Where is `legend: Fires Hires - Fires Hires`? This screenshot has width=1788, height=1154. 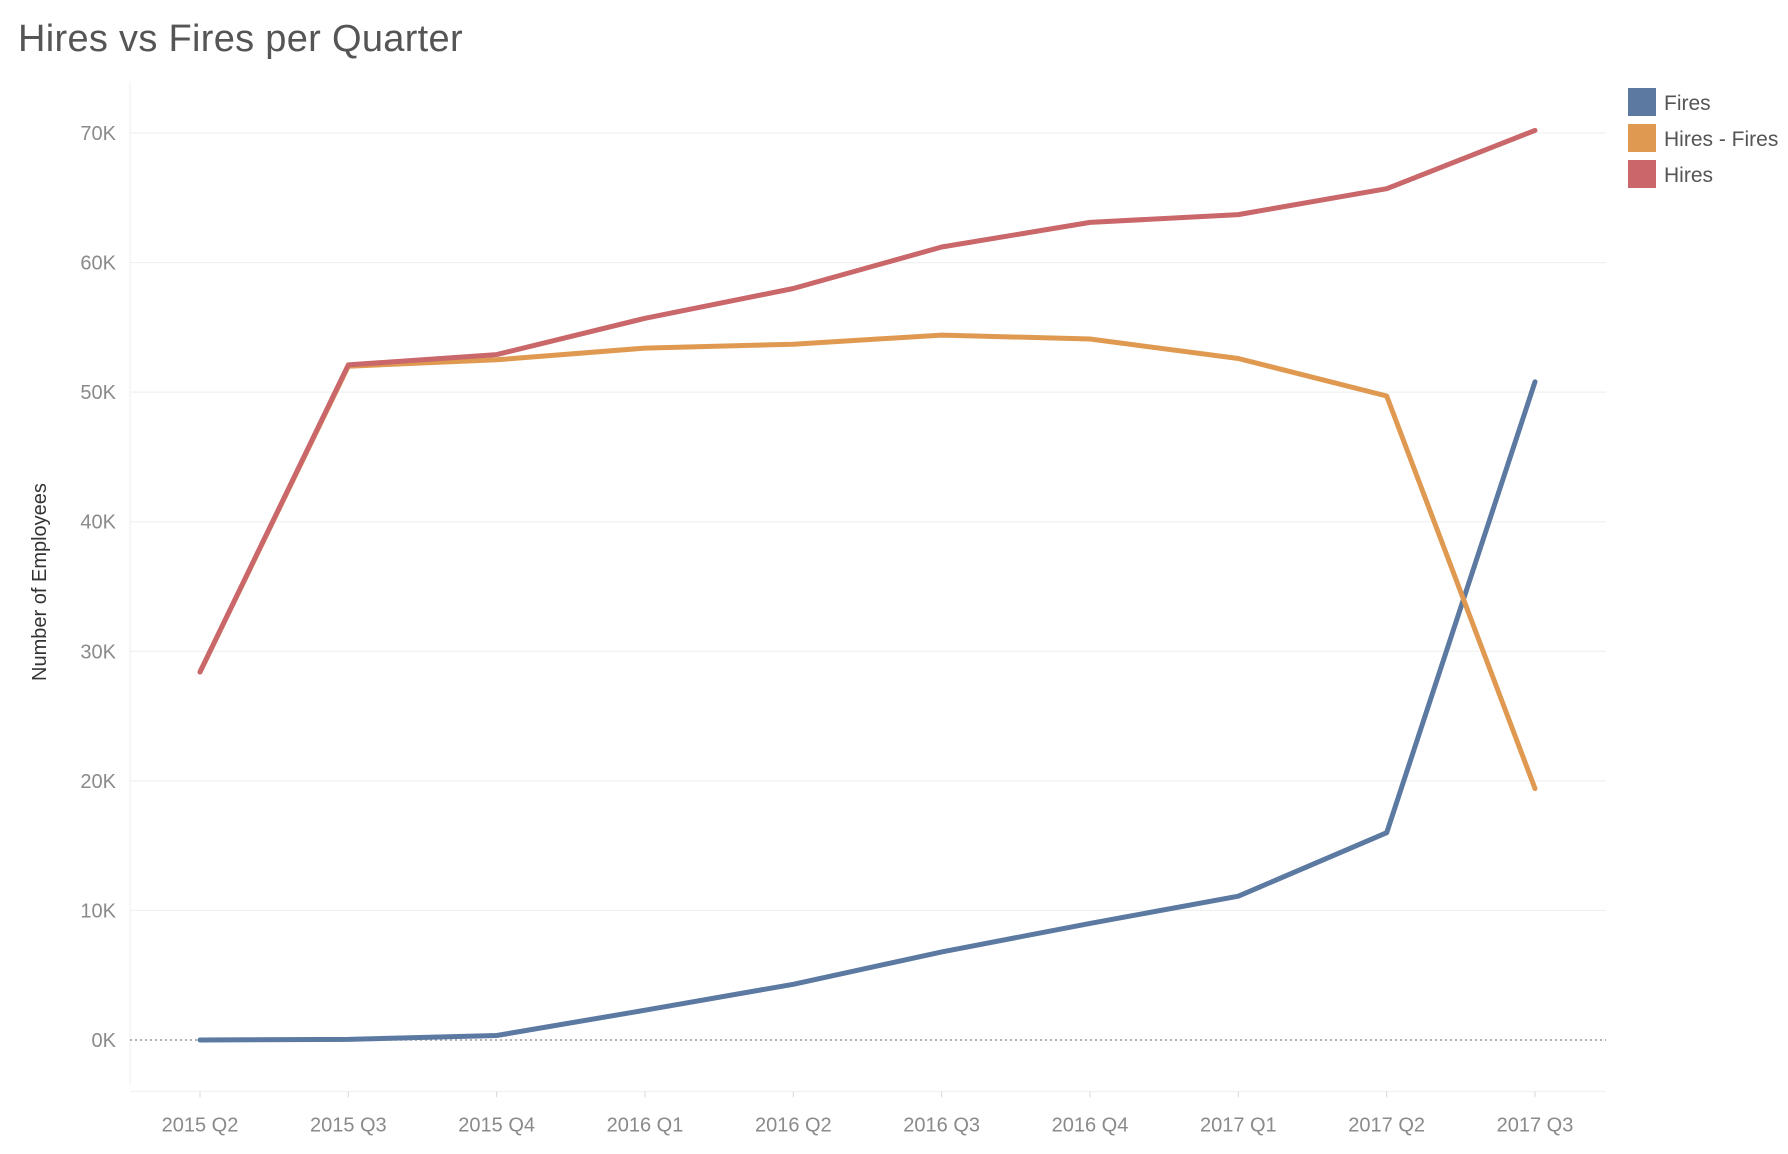
legend: Fires Hires - Fires Hires is located at coordinates (1703, 138).